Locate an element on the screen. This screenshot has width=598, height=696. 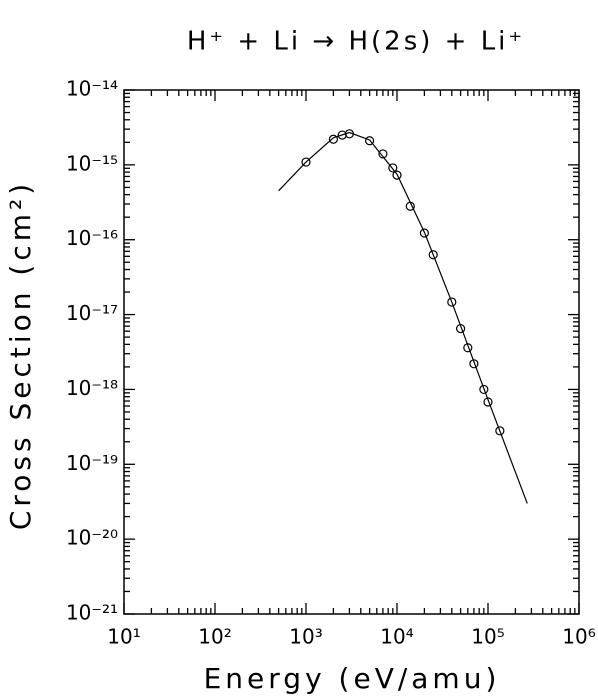
y-tick-label: 10⁻¹⁹ is located at coordinates (92, 463).